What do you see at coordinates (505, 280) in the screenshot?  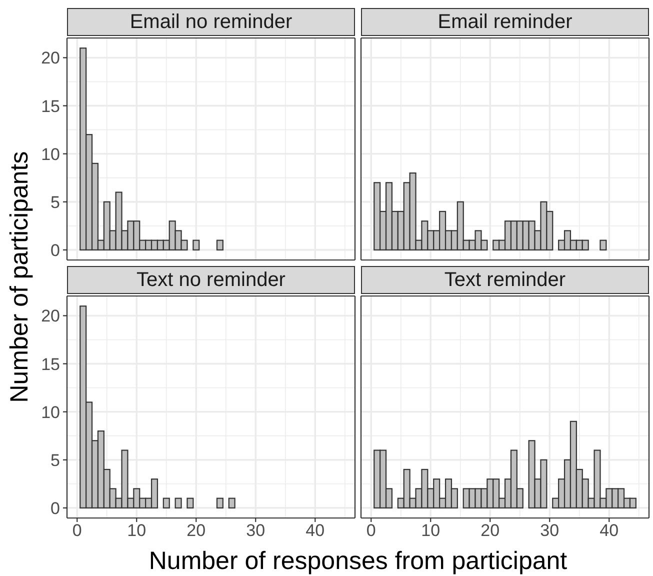 I see `chart-title: Text reminder` at bounding box center [505, 280].